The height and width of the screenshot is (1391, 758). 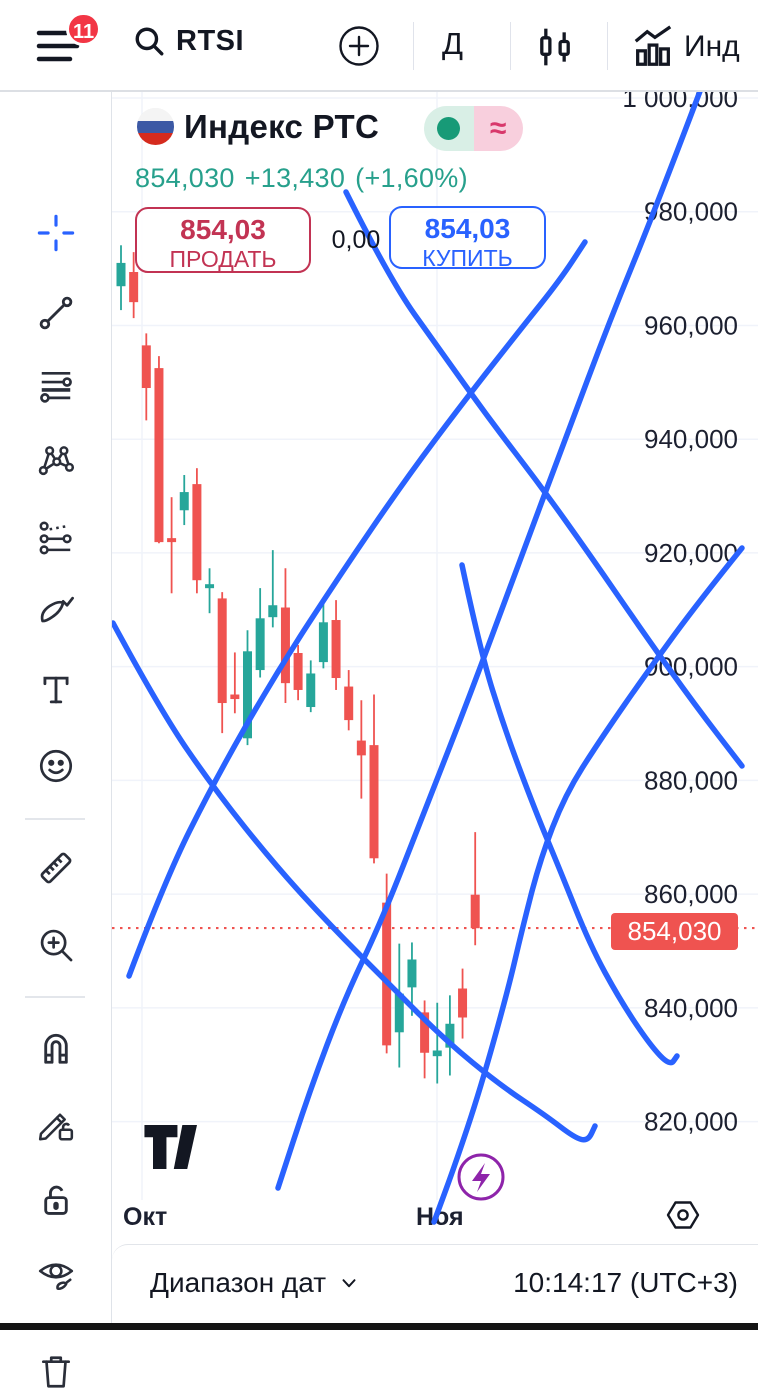 What do you see at coordinates (56, 739) in the screenshot?
I see `drawing-toolbar` at bounding box center [56, 739].